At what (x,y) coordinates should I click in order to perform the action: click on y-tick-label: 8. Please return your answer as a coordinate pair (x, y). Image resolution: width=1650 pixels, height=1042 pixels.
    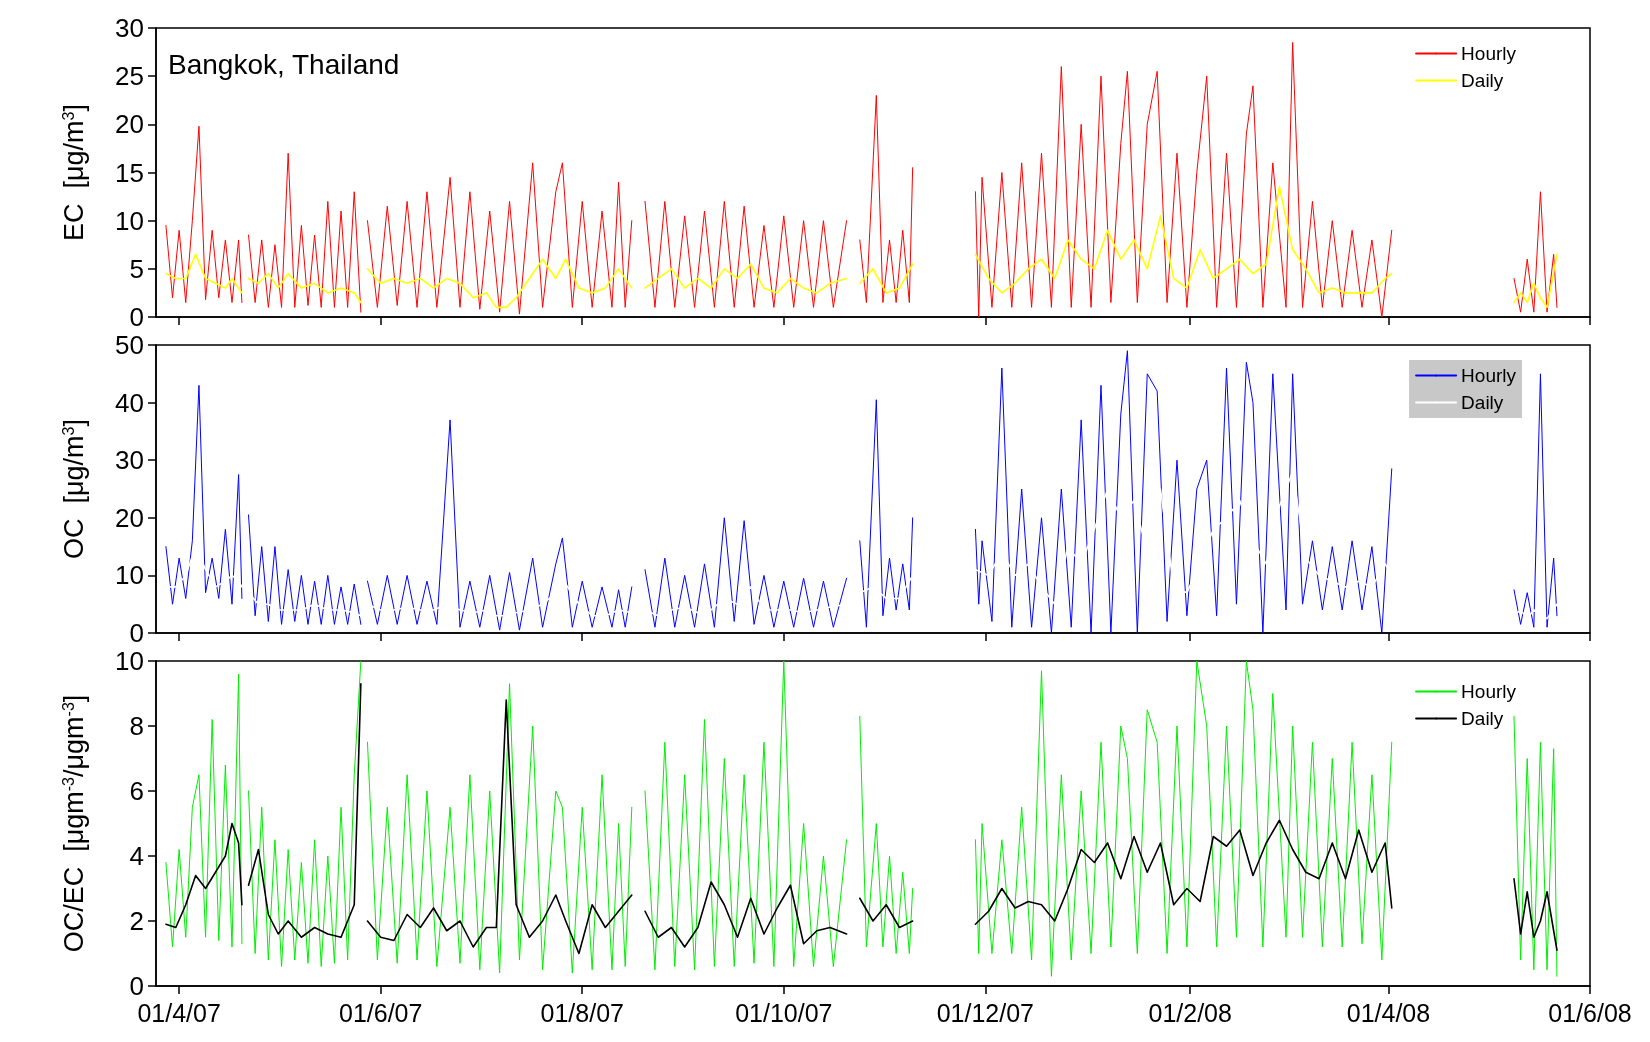
    Looking at the image, I should click on (136, 726).